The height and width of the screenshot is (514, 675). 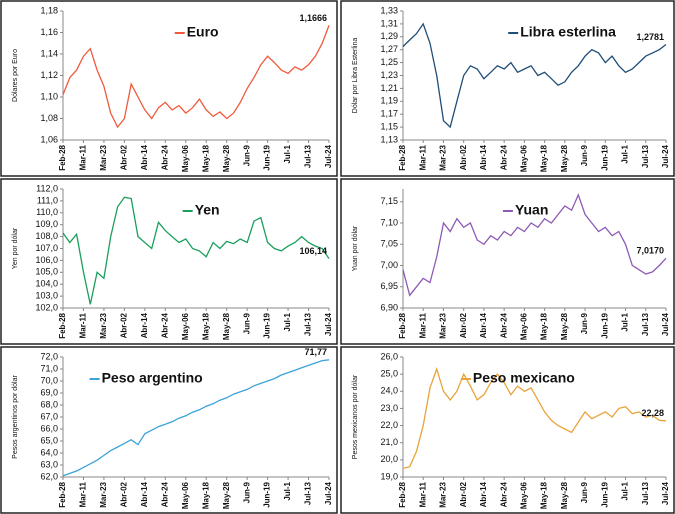 I want to click on y-axis-label: Yen por dólar, so click(x=15, y=248).